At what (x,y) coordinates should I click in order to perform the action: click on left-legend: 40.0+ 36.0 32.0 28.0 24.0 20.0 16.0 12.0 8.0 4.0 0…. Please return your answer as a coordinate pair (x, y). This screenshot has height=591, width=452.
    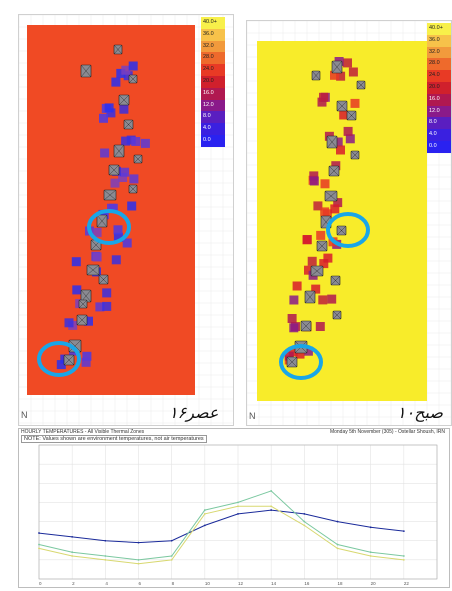
    Looking at the image, I should click on (213, 82).